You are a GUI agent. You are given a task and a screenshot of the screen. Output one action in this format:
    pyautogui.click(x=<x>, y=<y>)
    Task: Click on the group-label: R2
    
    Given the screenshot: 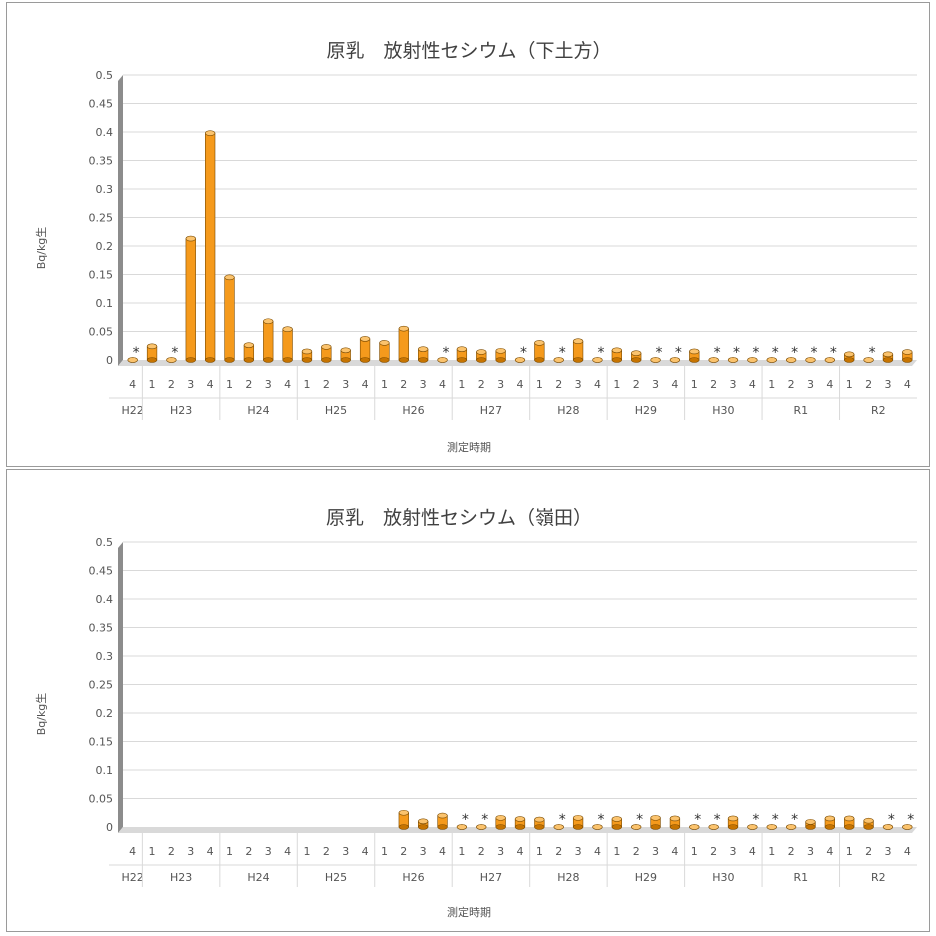 What is the action you would take?
    pyautogui.click(x=878, y=877)
    